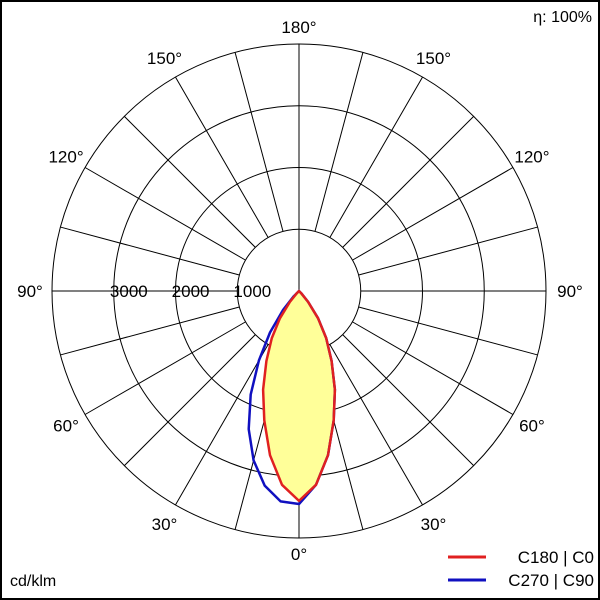 The image size is (600, 600). Describe the element at coordinates (191, 291) in the screenshot. I see `radial-tick-2000: 2000` at that location.